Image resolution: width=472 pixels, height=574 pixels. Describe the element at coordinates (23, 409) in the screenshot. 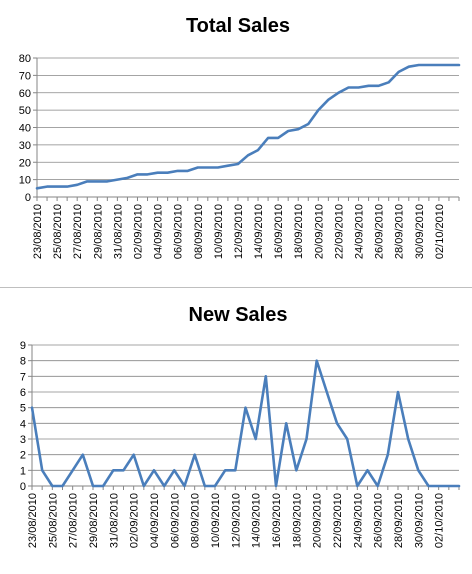

I see `y-tick-label: 5` at that location.